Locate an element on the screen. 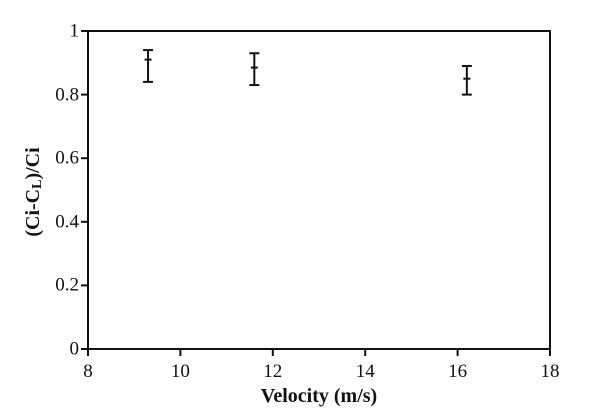  x-tick-label: 10 is located at coordinates (180, 371).